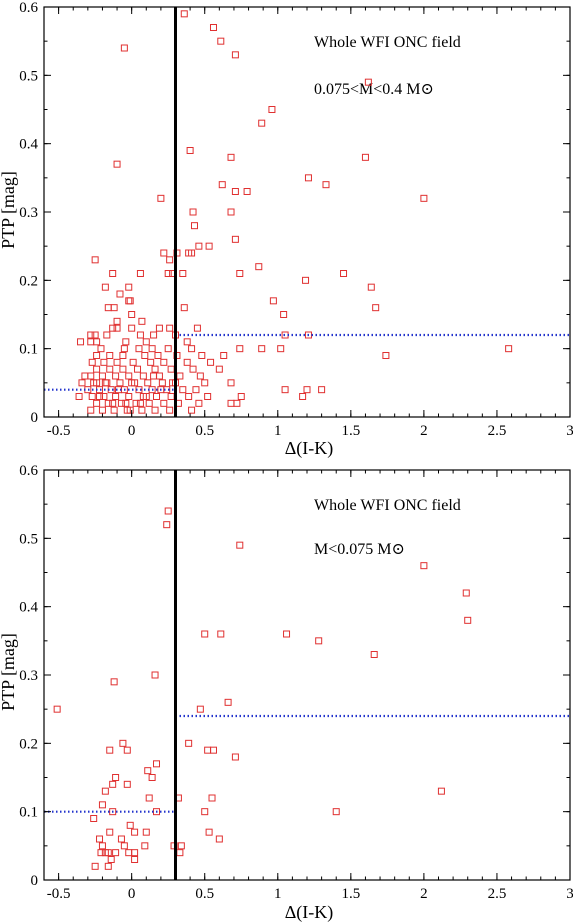 The width and height of the screenshot is (573, 924). I want to click on bottom-x-tick-label: 0.5, so click(204, 894).